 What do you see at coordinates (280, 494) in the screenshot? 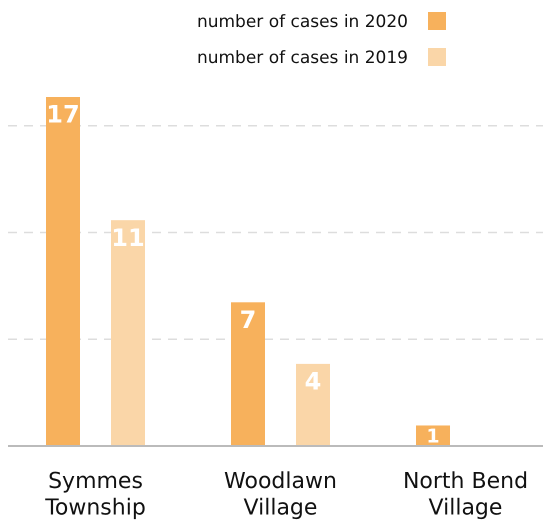
I see `x-tick-label: Woodlawn Village` at bounding box center [280, 494].